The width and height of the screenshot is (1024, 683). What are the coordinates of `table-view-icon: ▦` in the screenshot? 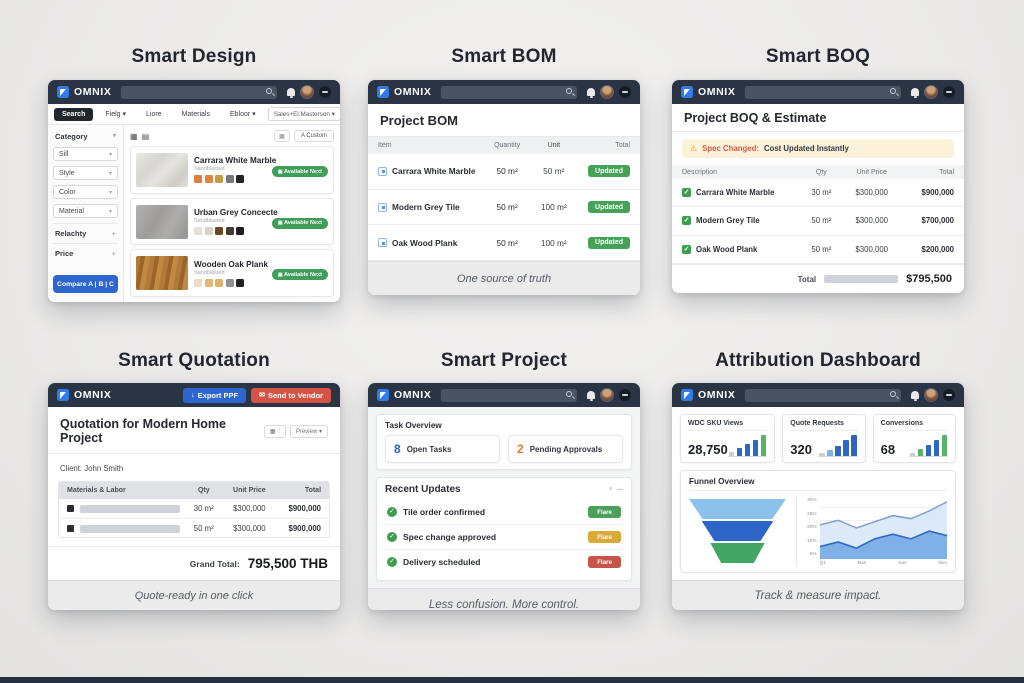 It's located at (281, 136).